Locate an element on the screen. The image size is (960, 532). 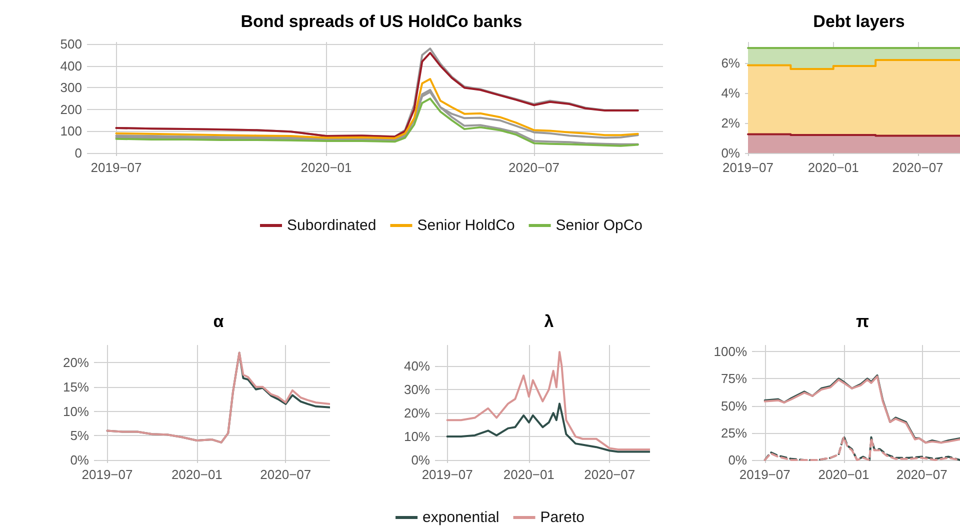
legend-label: Senior OpCo is located at coordinates (599, 225).